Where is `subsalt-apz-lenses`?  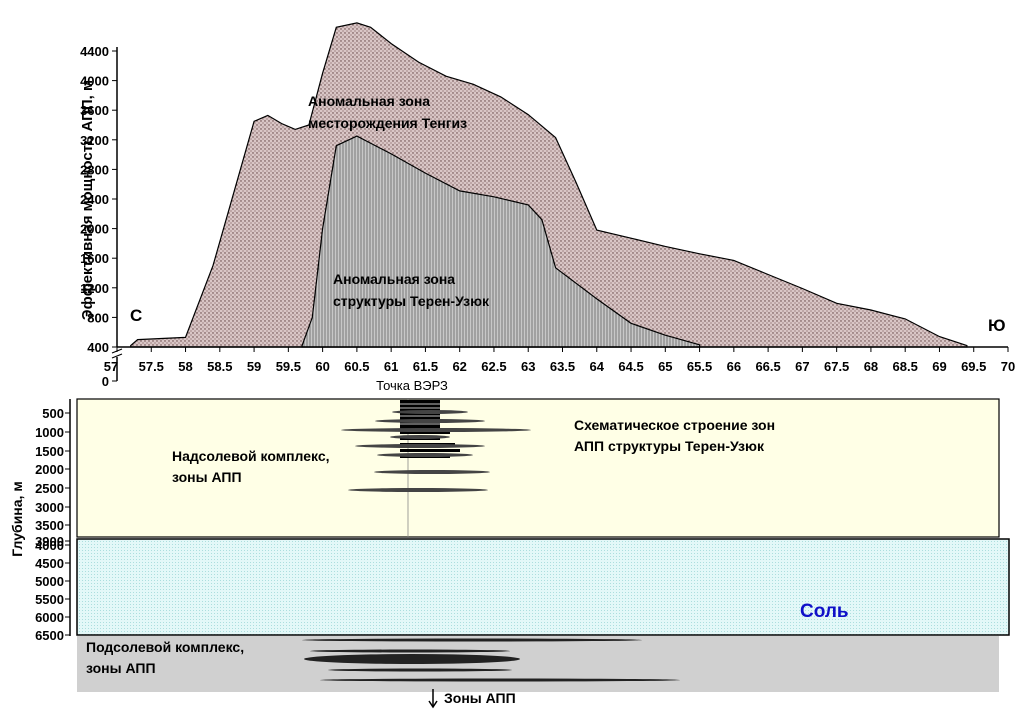 subsalt-apz-lenses is located at coordinates (491, 660).